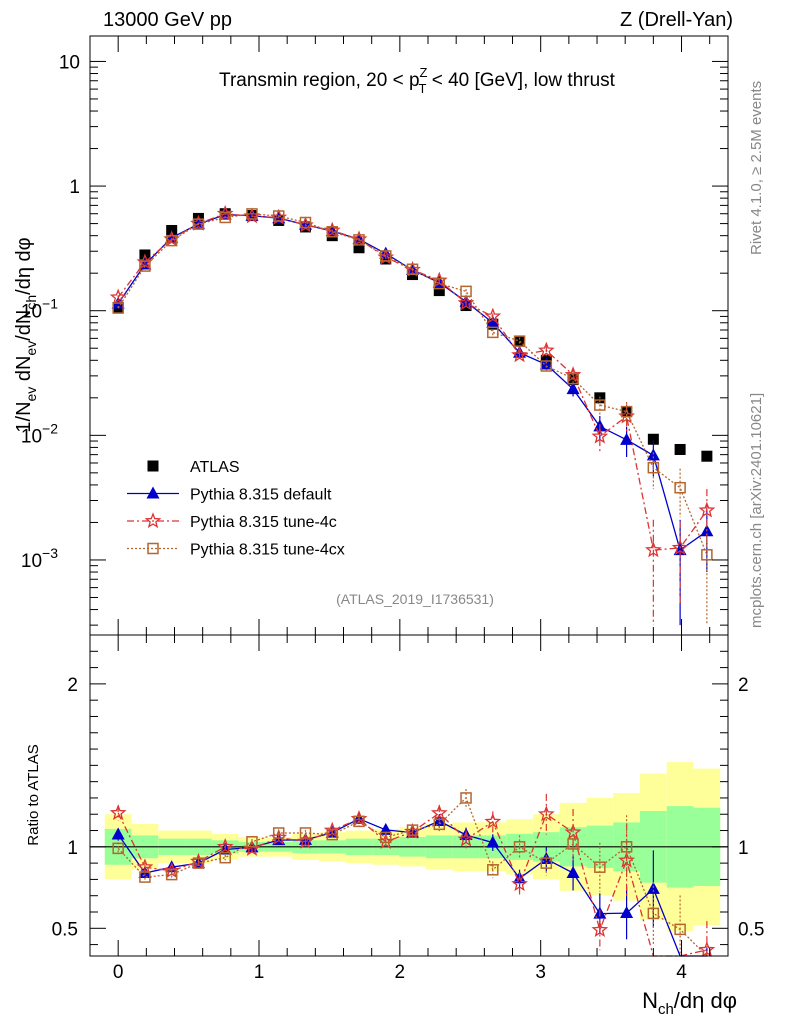 The image size is (786, 1024). Describe the element at coordinates (743, 685) in the screenshot. I see `ratio-y-tick-label-right: 2` at that location.